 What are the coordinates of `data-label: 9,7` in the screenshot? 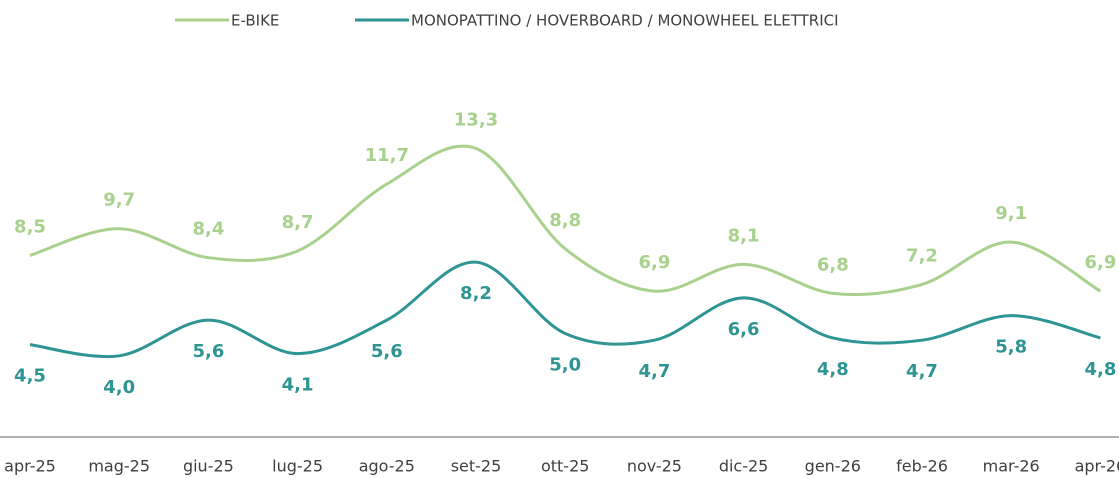 It's located at (119, 200).